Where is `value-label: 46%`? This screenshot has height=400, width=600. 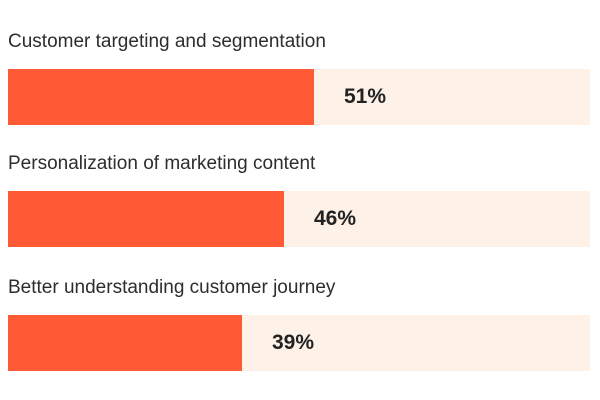
value-label: 46% is located at coordinates (335, 218).